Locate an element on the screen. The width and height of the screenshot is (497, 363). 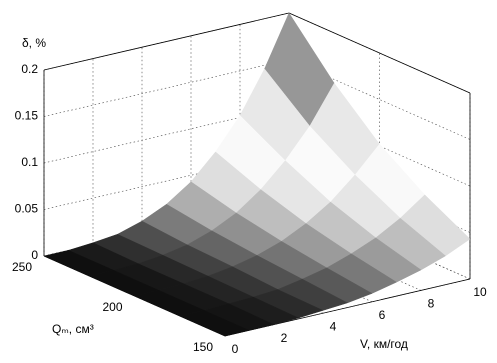
z-tick-label: 0.05 is located at coordinates (27, 209).